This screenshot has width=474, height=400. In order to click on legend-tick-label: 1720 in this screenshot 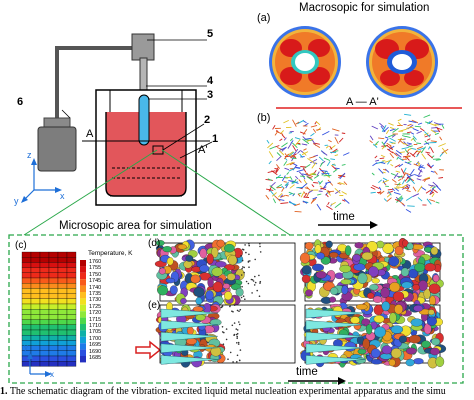, I will do `click(95, 313)`.